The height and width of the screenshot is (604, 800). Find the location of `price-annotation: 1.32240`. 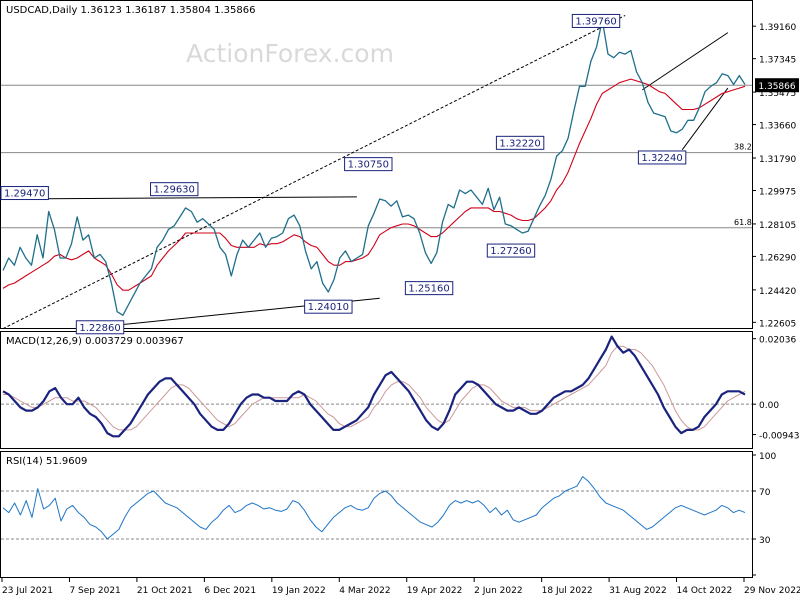

price-annotation: 1.32240 is located at coordinates (662, 157).